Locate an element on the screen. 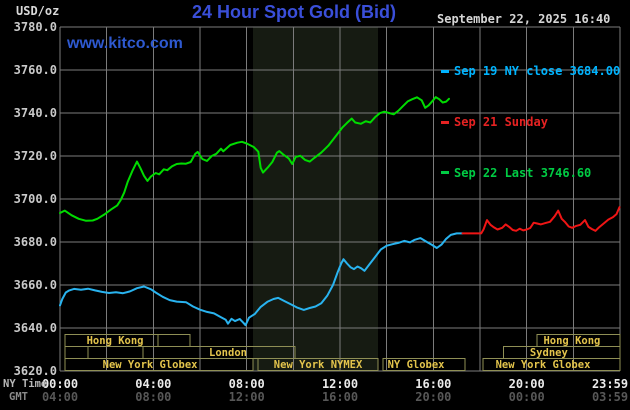  x-tick-label-ny: 16:00 is located at coordinates (433, 384).